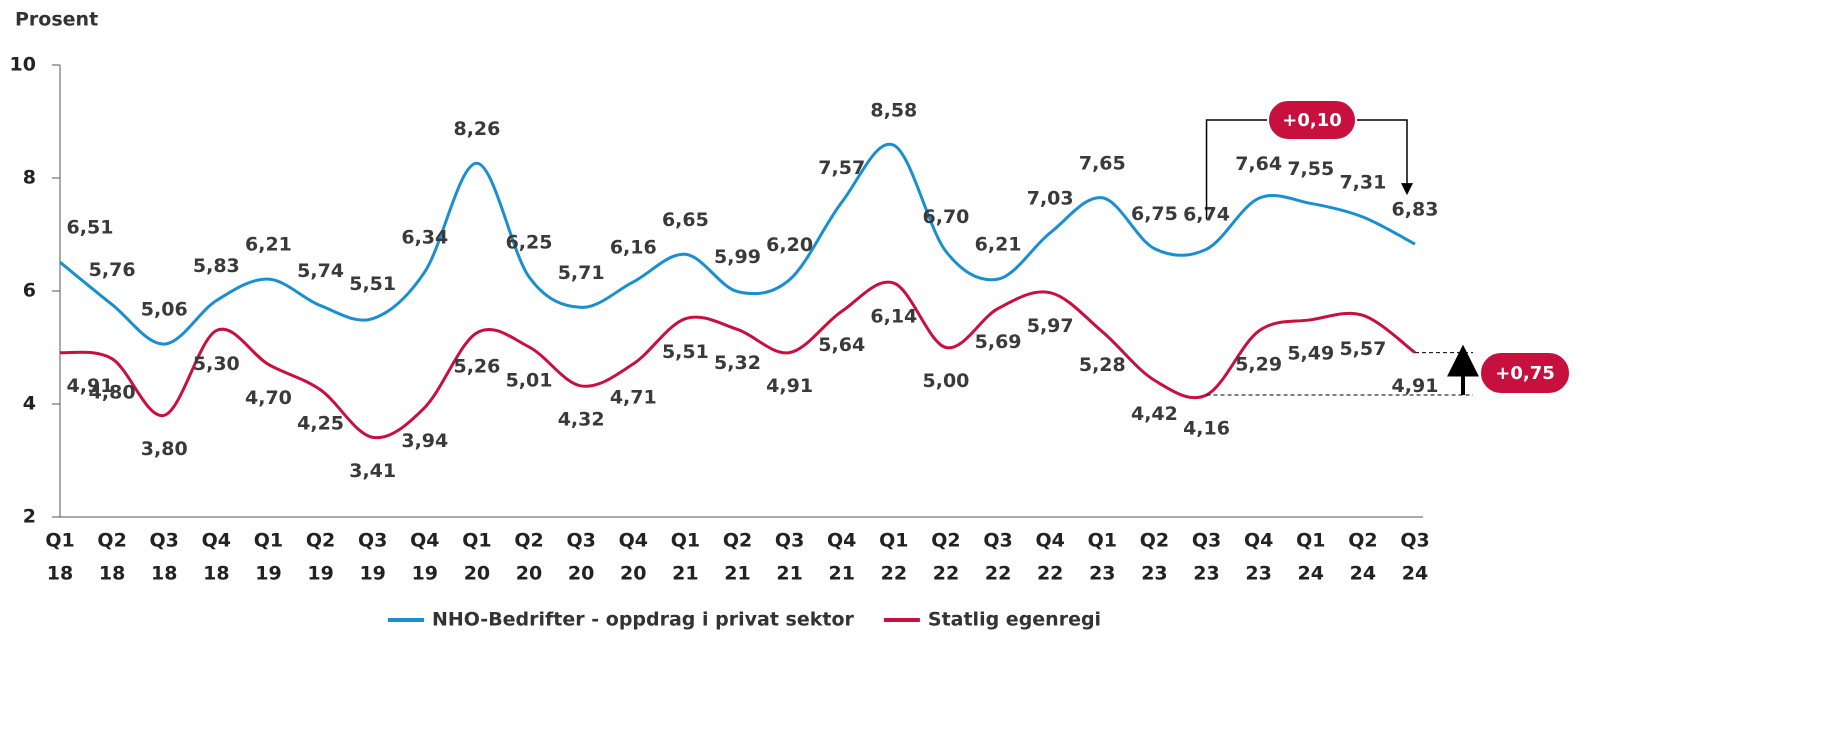  Describe the element at coordinates (320, 423) in the screenshot. I see `data-label: 4,25` at that location.